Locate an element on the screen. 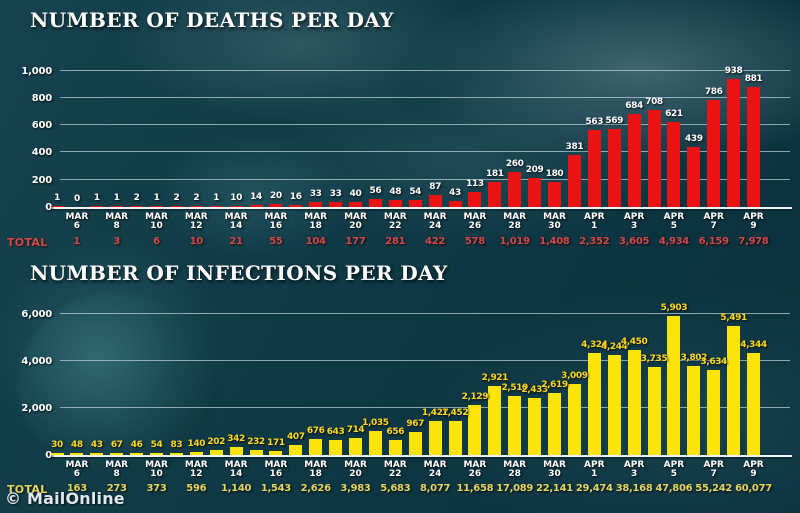 This screenshot has width=800, height=513. x-axis-date-label: APR 3 is located at coordinates (634, 222).